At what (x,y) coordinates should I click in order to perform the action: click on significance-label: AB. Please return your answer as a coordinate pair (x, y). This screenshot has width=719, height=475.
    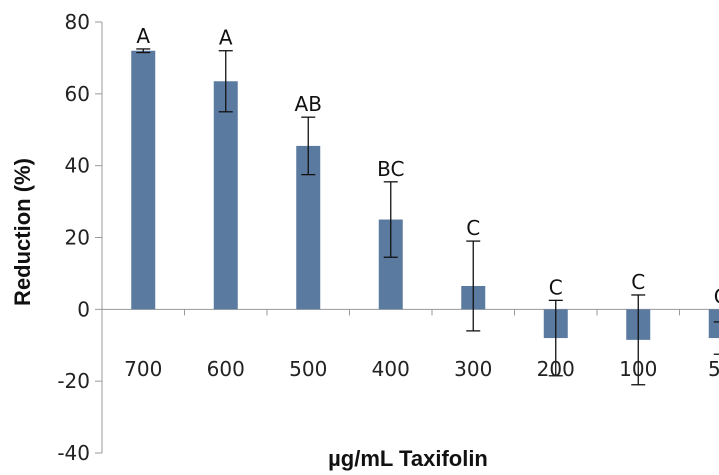
    Looking at the image, I should click on (308, 104).